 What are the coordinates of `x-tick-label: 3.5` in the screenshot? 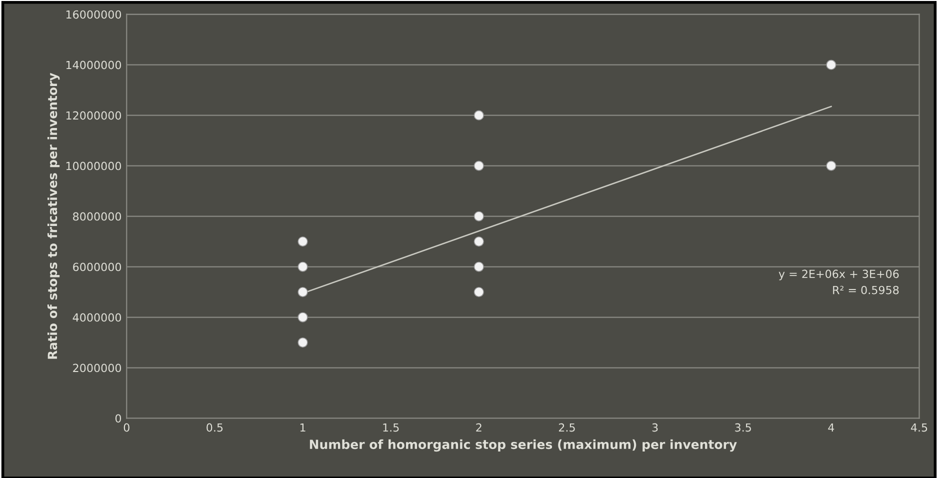 It's located at (743, 427).